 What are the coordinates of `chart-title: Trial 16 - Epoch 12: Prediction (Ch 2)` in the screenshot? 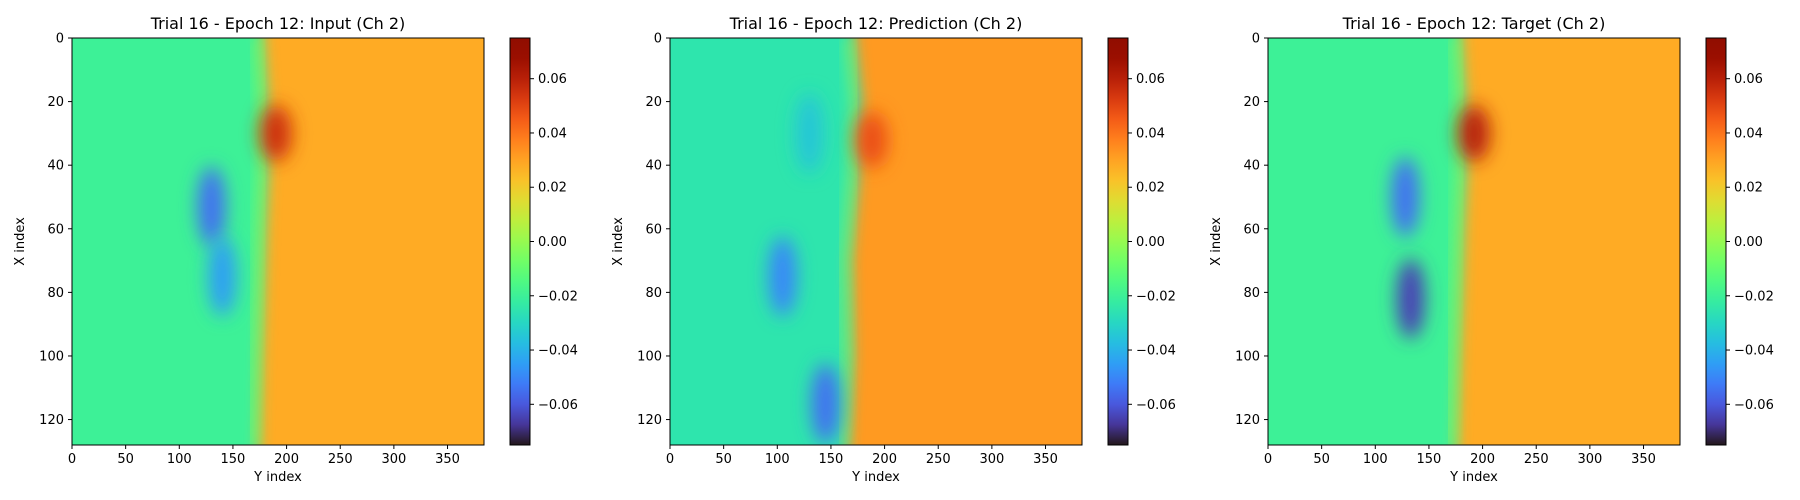 It's located at (876, 23).